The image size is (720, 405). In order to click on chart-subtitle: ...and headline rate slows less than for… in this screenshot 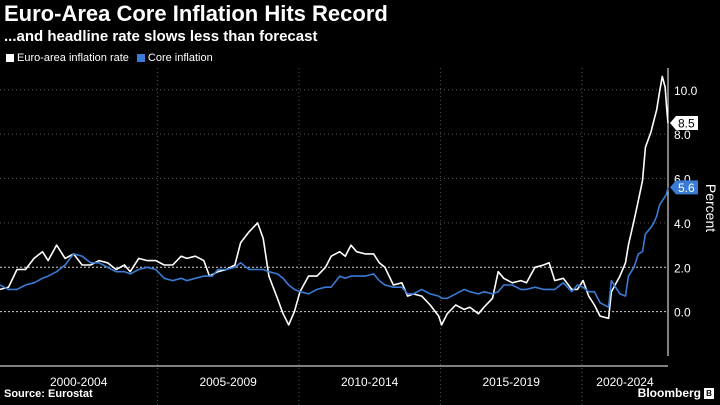, I will do `click(161, 36)`.